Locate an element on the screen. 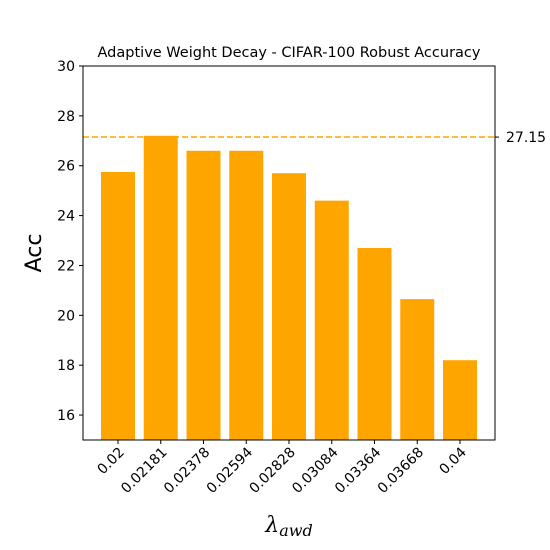  y-tick-label: 22 is located at coordinates (66, 266).